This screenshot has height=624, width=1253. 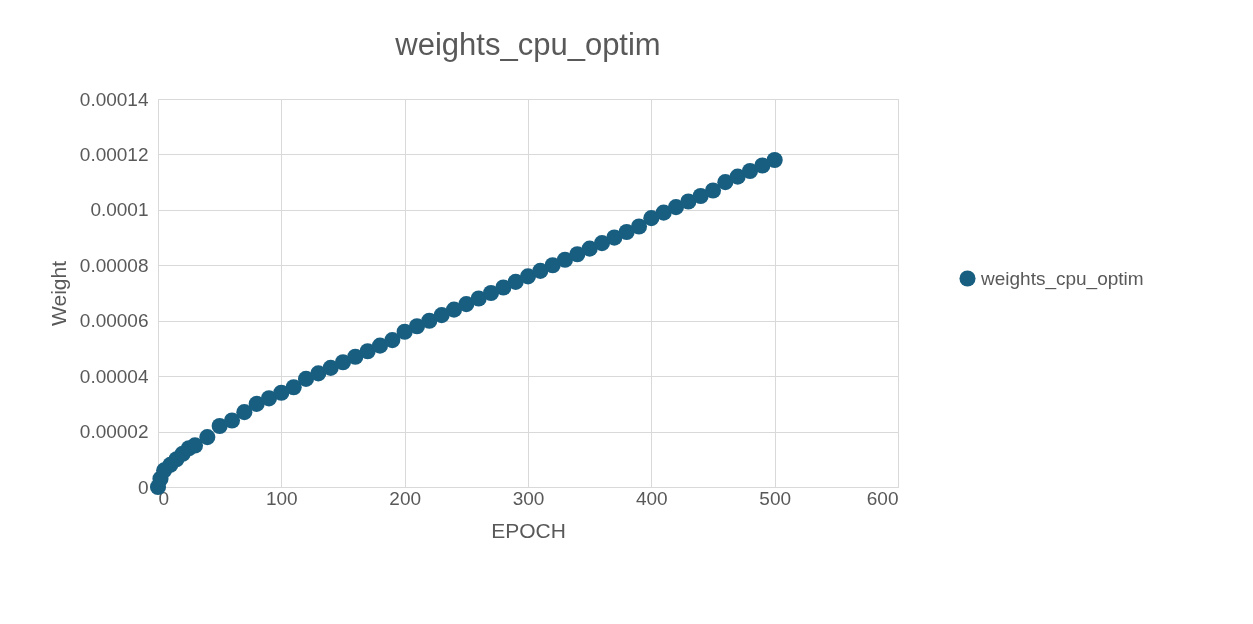 What do you see at coordinates (651, 498) in the screenshot?
I see `x-tick-label: 400` at bounding box center [651, 498].